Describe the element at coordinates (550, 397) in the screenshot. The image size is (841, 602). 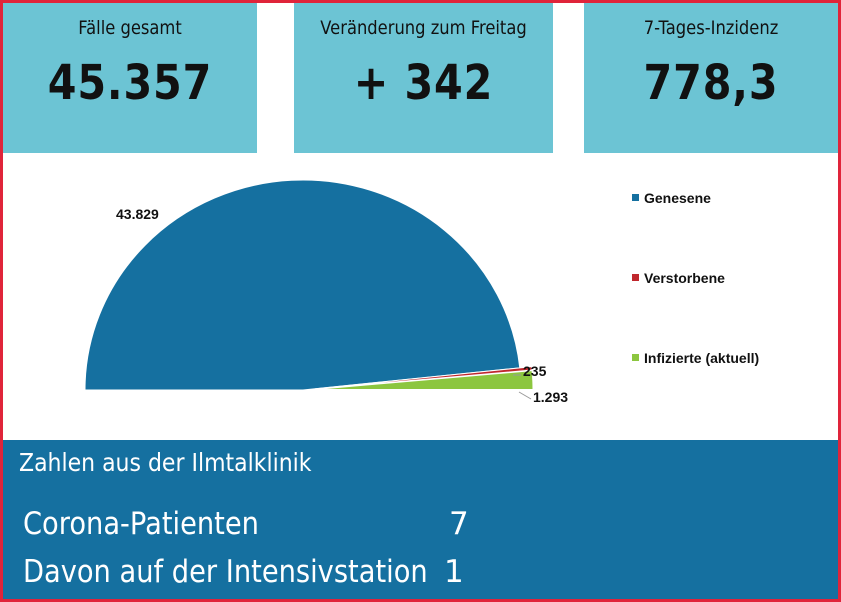
I see `data-label-infizierte: 1.293` at that location.